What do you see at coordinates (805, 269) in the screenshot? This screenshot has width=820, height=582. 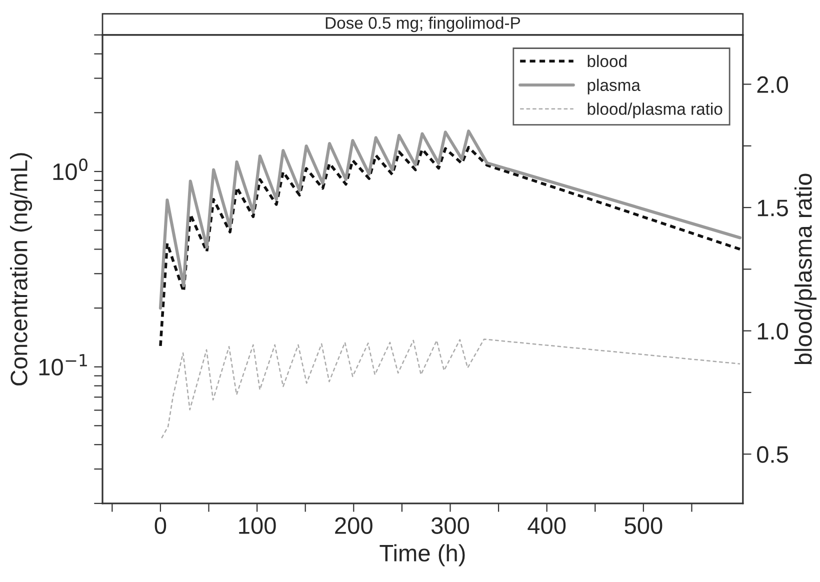 I see `y2-axis-title: blood/plasma ratio` at bounding box center [805, 269].